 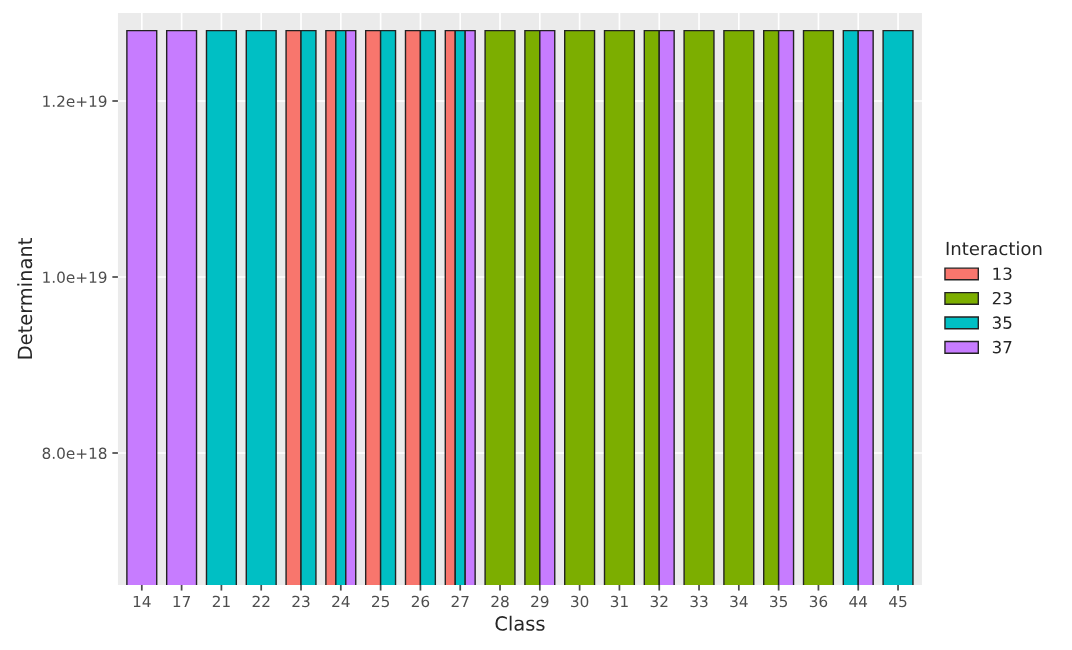 I want to click on x-tick-label: 29, so click(x=540, y=601).